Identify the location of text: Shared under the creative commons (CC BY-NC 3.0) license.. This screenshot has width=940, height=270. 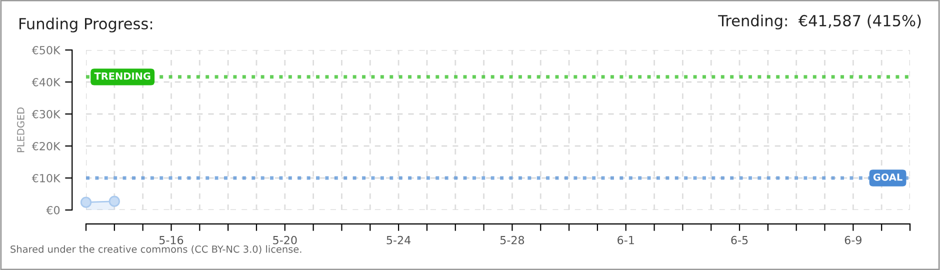
(156, 249).